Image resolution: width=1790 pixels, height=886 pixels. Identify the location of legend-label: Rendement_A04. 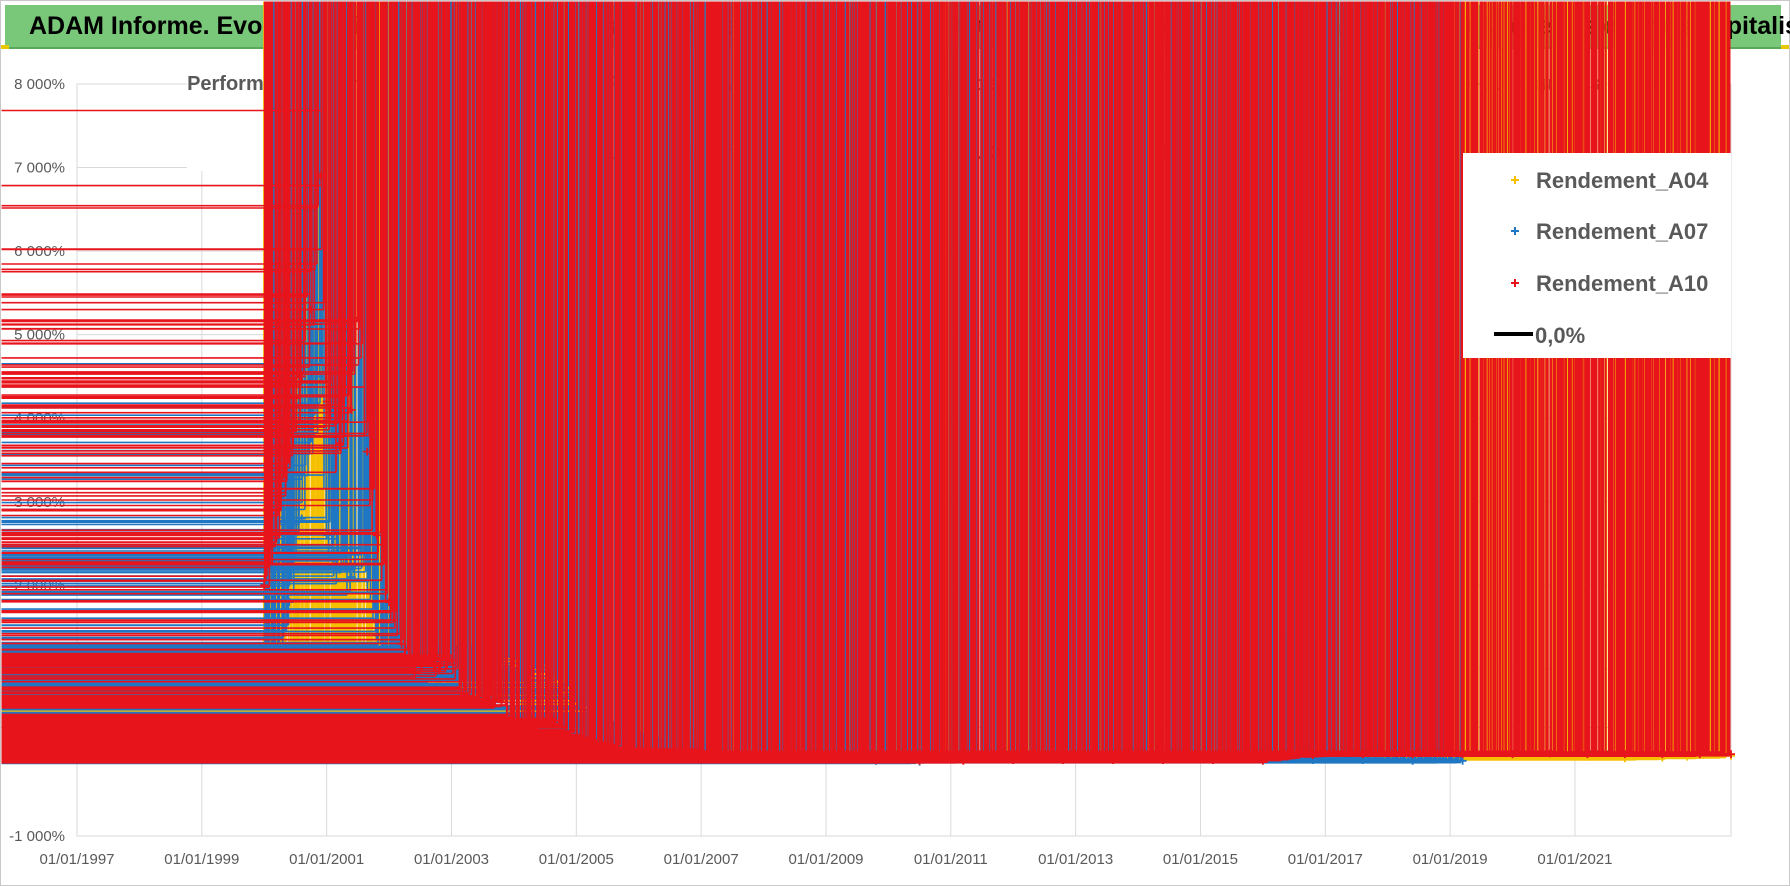
(1622, 180).